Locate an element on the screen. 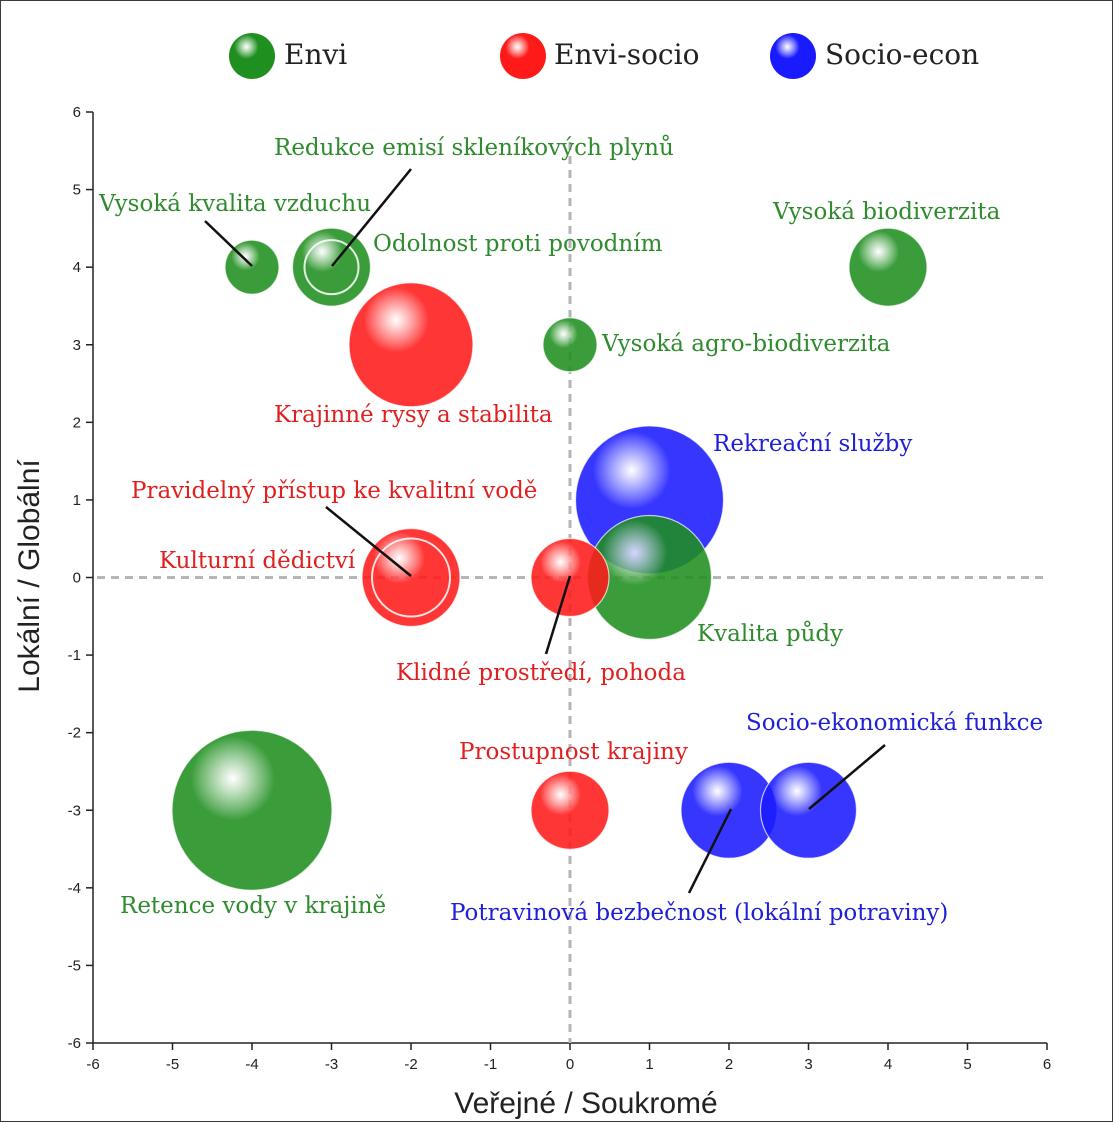 This screenshot has width=1113, height=1123. legend-marker-envi-socio is located at coordinates (523, 56).